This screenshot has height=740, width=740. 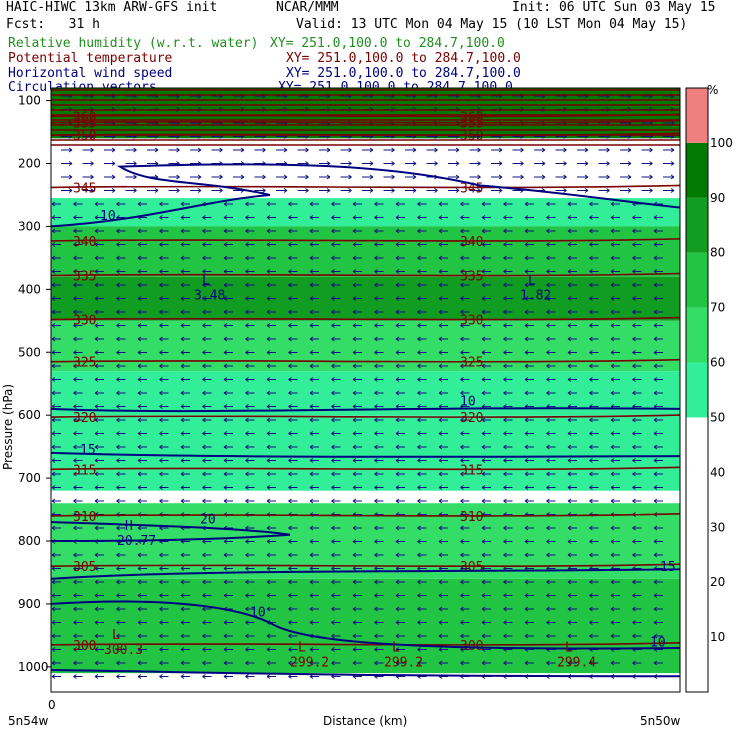 I want to click on theta-label-300: 300, so click(x=84, y=646).